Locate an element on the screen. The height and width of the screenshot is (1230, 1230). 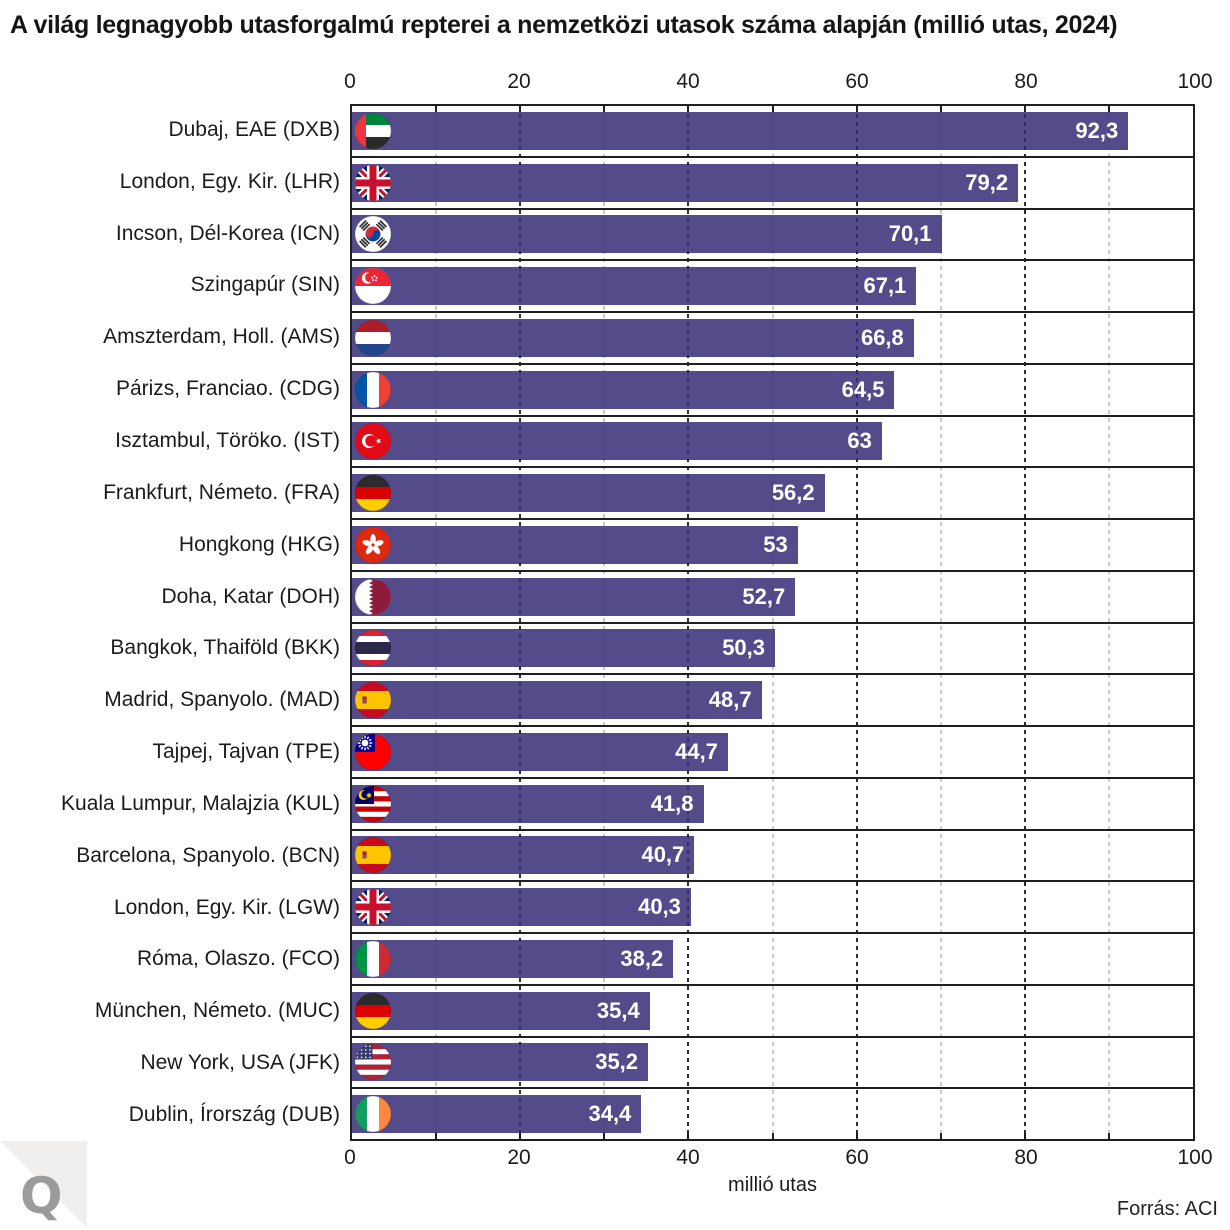
bar-value-label: 70,1 is located at coordinates (910, 234).